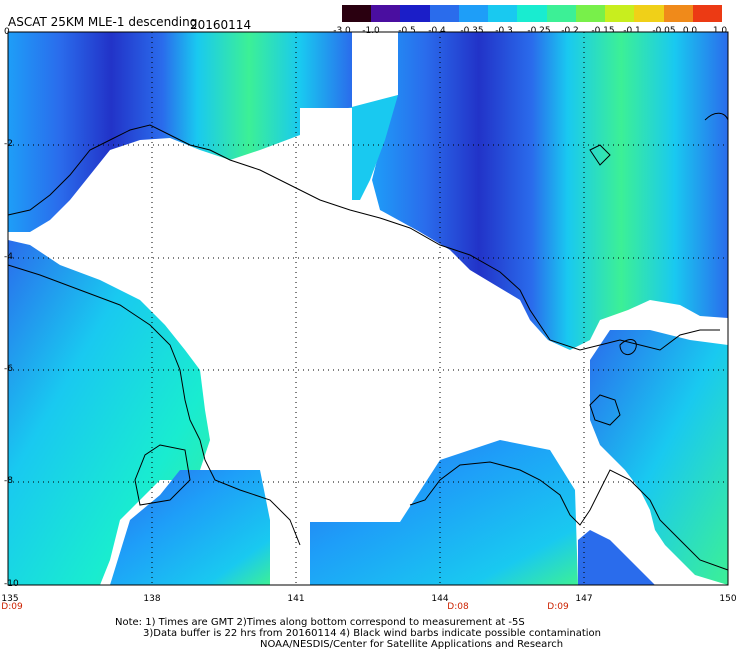 The width and height of the screenshot is (740, 650). What do you see at coordinates (720, 31) in the screenshot?
I see `colorbar-label: 1.0` at bounding box center [720, 31].